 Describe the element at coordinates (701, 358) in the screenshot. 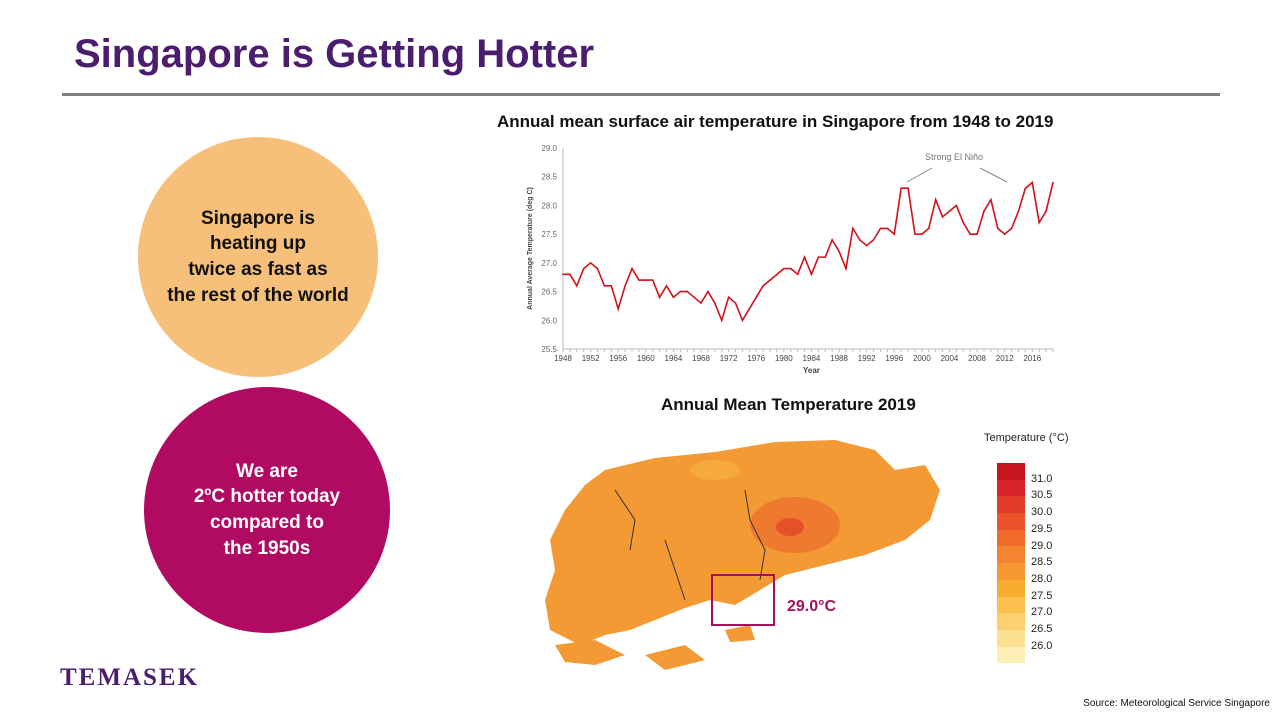

I see `x-tick-label: 1968` at that location.